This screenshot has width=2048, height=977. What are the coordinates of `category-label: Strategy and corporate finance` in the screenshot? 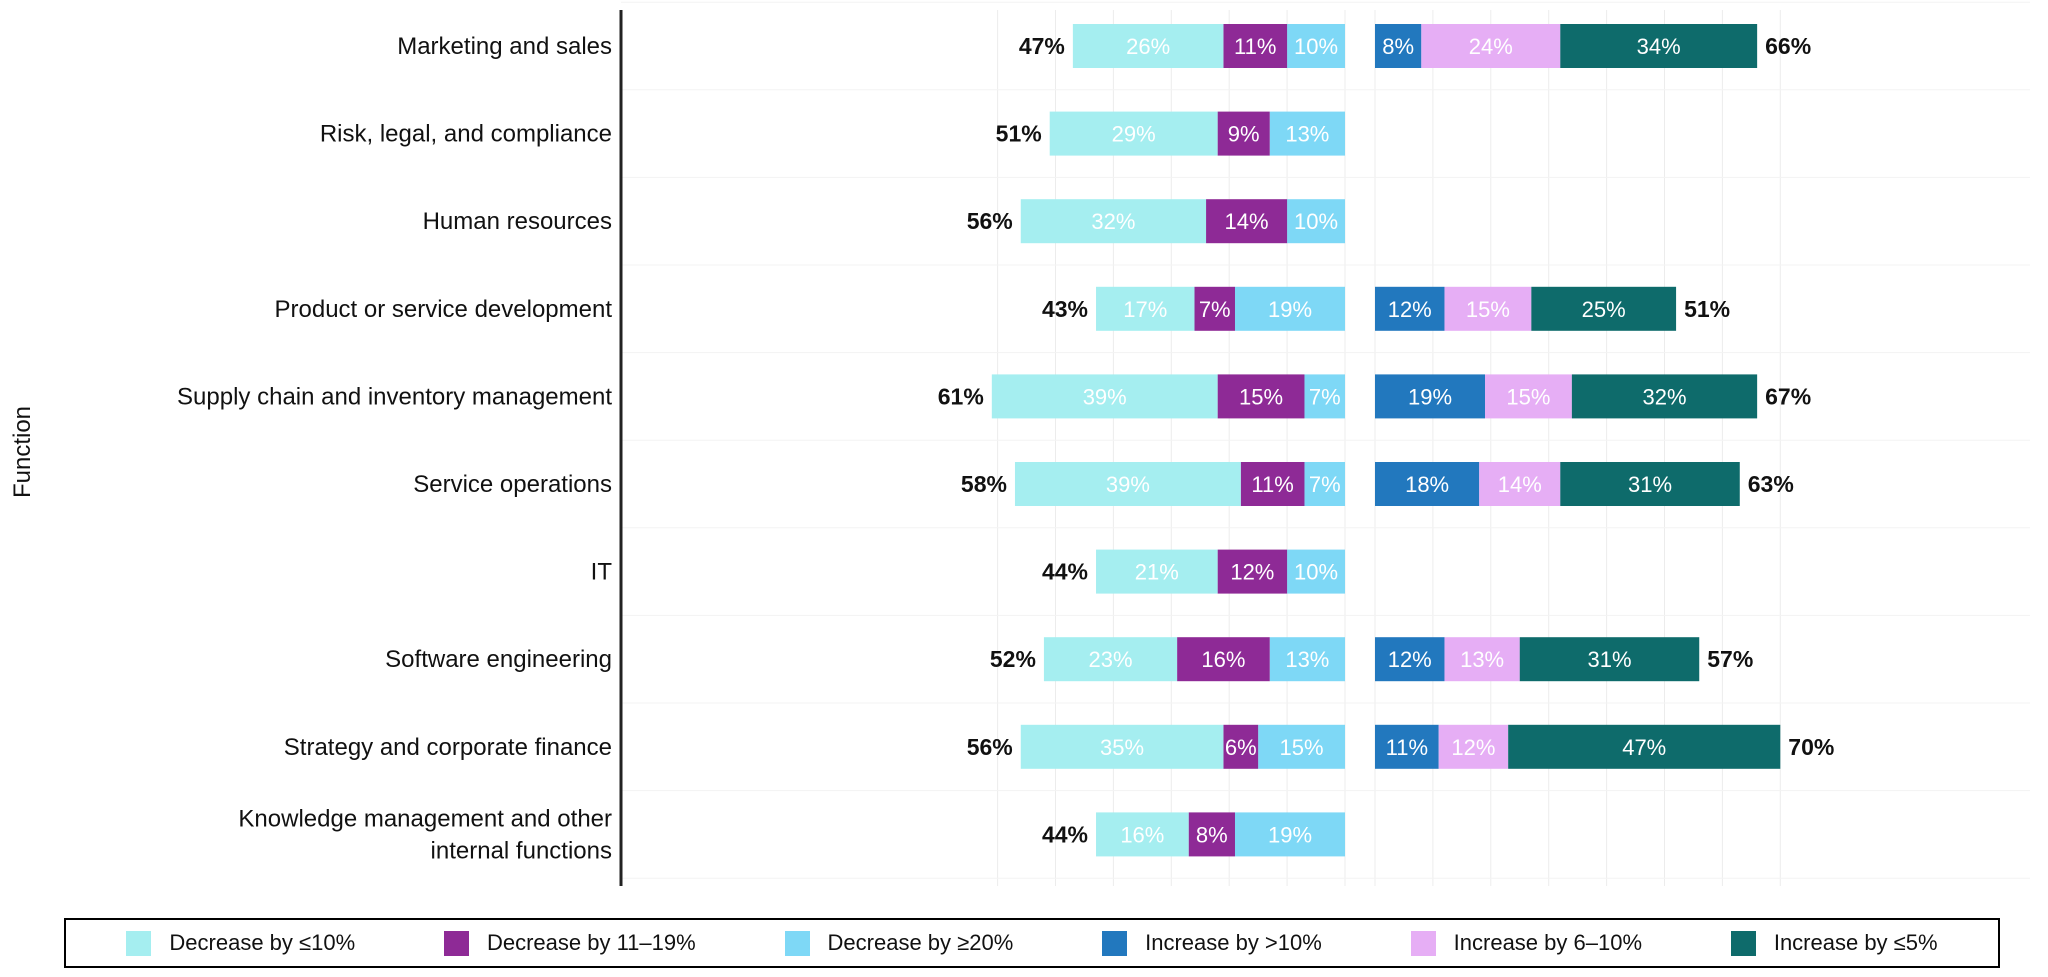 It's located at (448, 747).